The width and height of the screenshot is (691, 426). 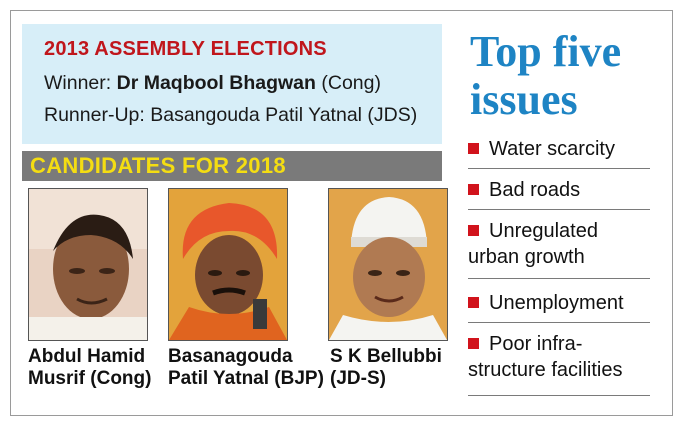 I want to click on candidate-name-line: Basanagouda, so click(x=230, y=356).